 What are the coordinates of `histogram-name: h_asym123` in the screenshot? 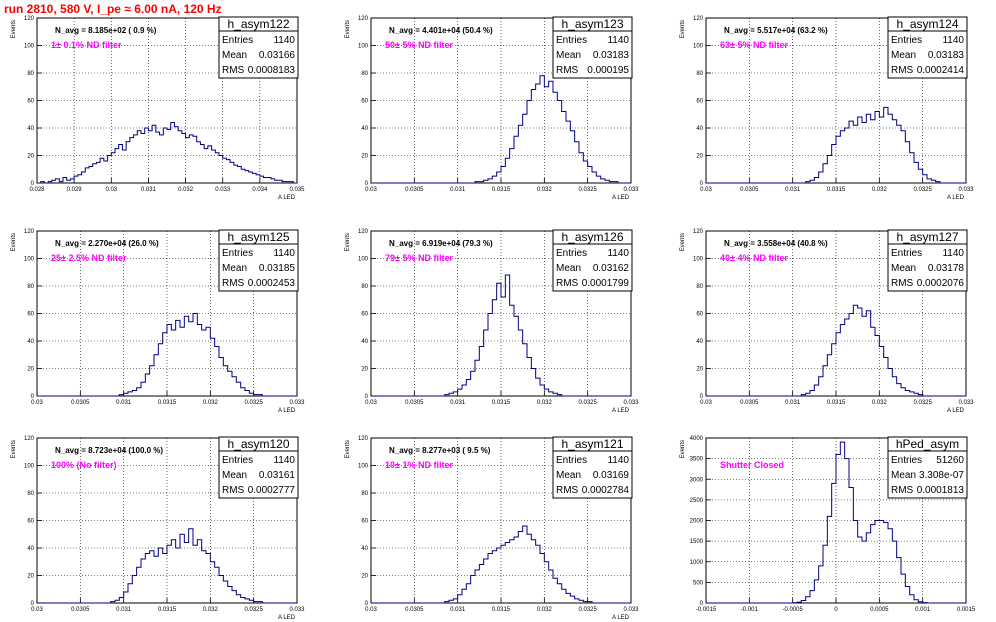 It's located at (592, 24).